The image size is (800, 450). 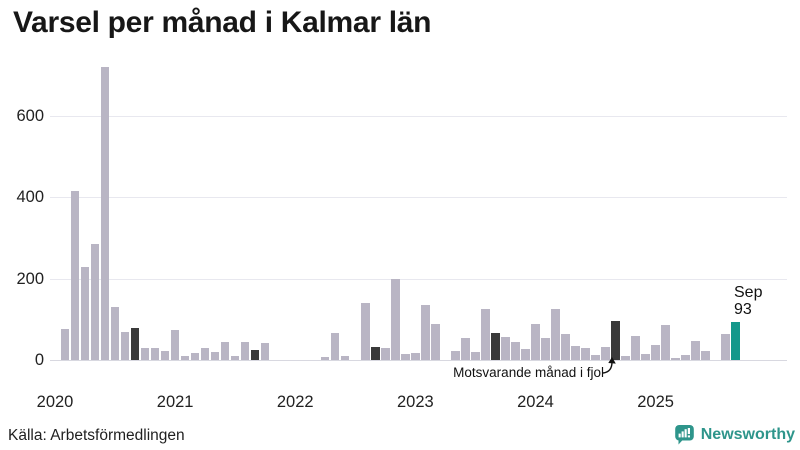 I want to click on current-month-value-label: Sep 93, so click(x=748, y=301).